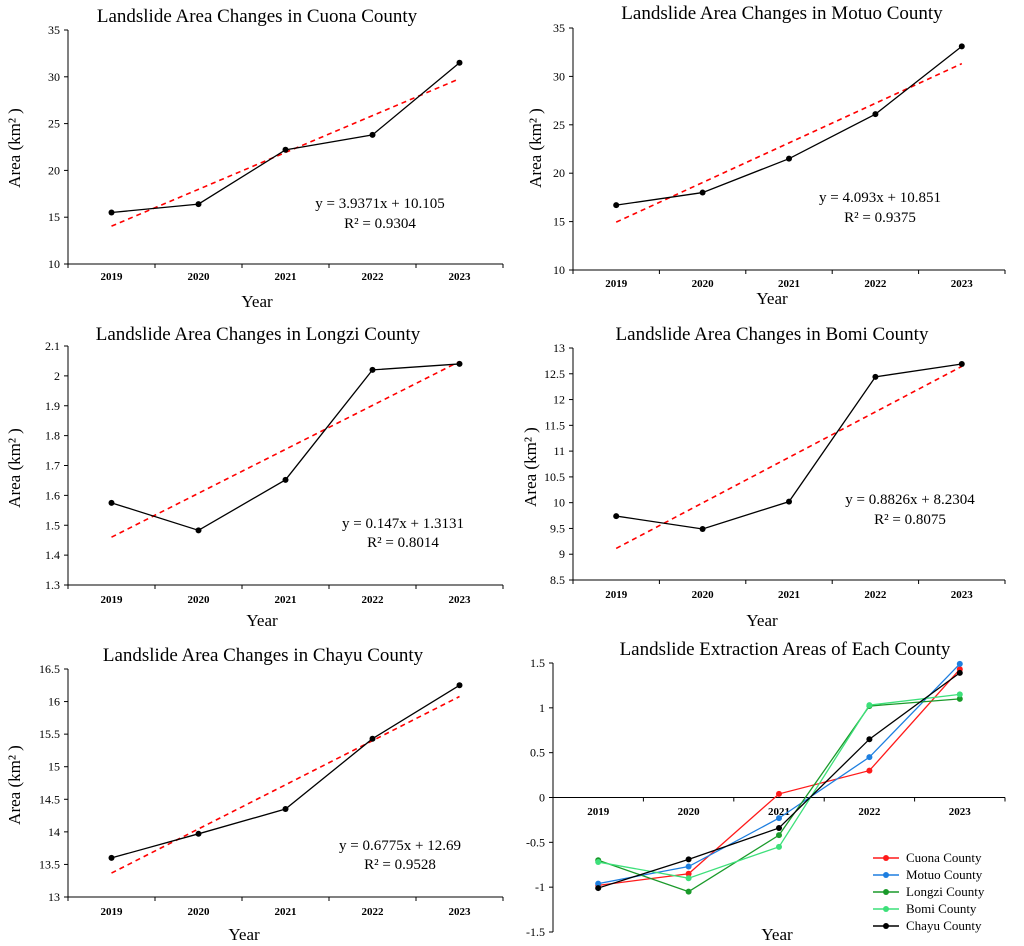 The height and width of the screenshot is (946, 1024). Describe the element at coordinates (380, 224) in the screenshot. I see `r-squared: R² = 0.9304` at that location.